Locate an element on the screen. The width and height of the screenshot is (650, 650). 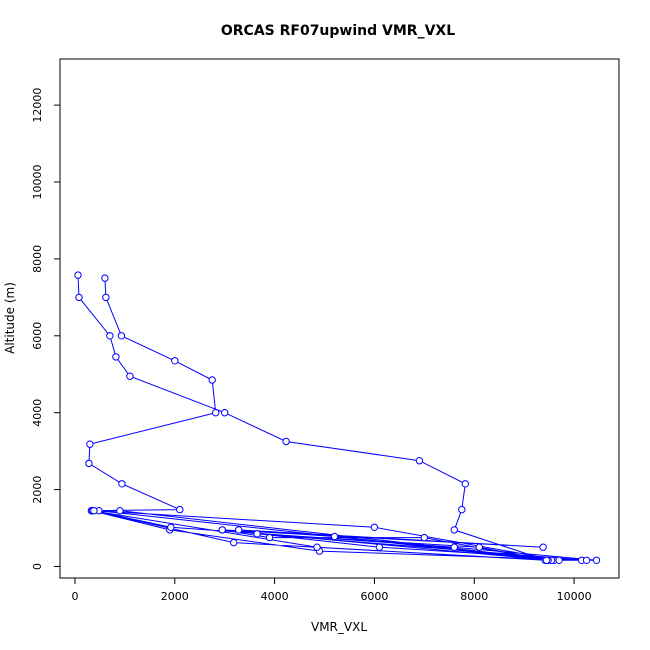
x-axis: 0 2000 4000 6000 8000 10000 is located at coordinates (331, 590).